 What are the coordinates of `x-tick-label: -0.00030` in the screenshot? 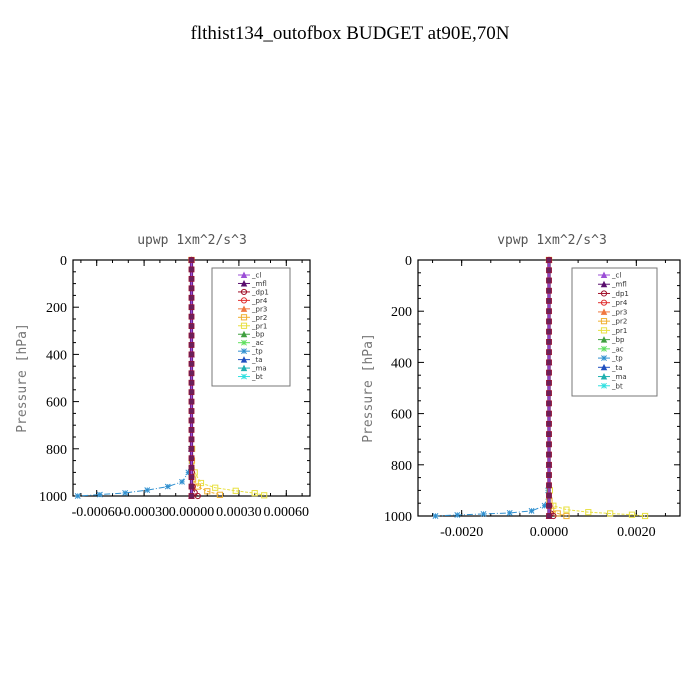 It's located at (144, 512).